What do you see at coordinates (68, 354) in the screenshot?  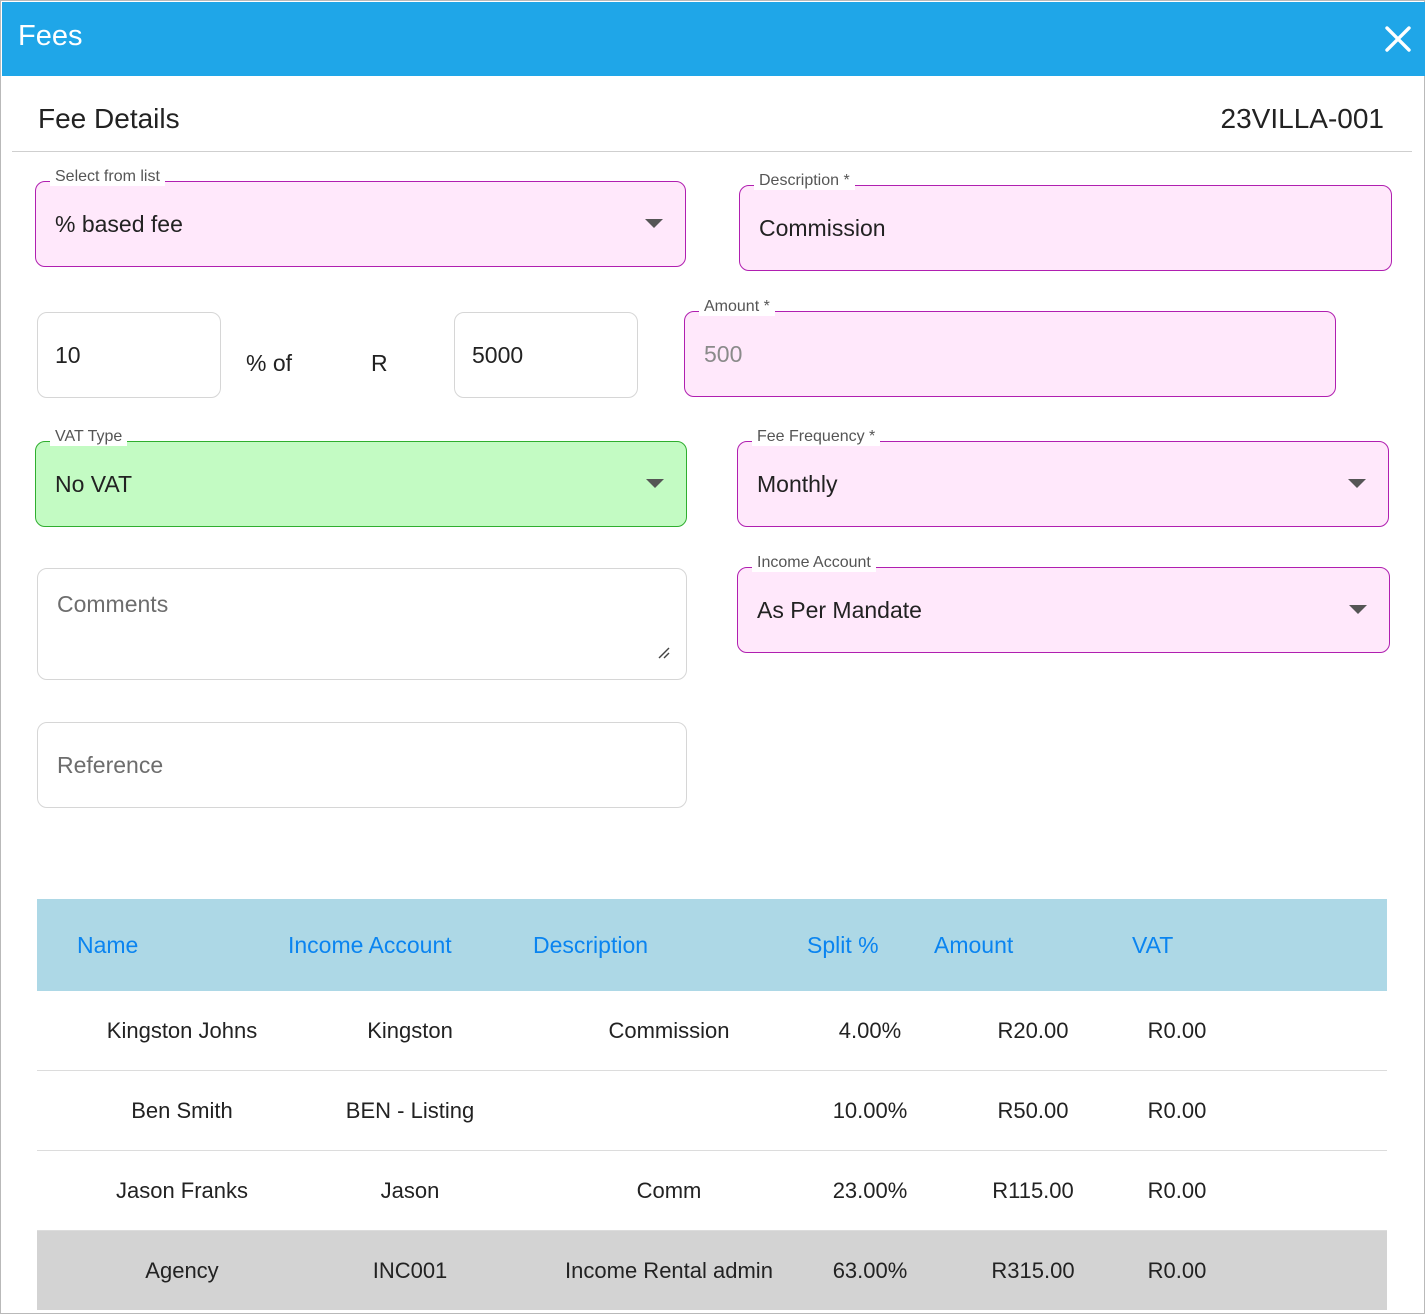 I see `percentage-value: 10` at bounding box center [68, 354].